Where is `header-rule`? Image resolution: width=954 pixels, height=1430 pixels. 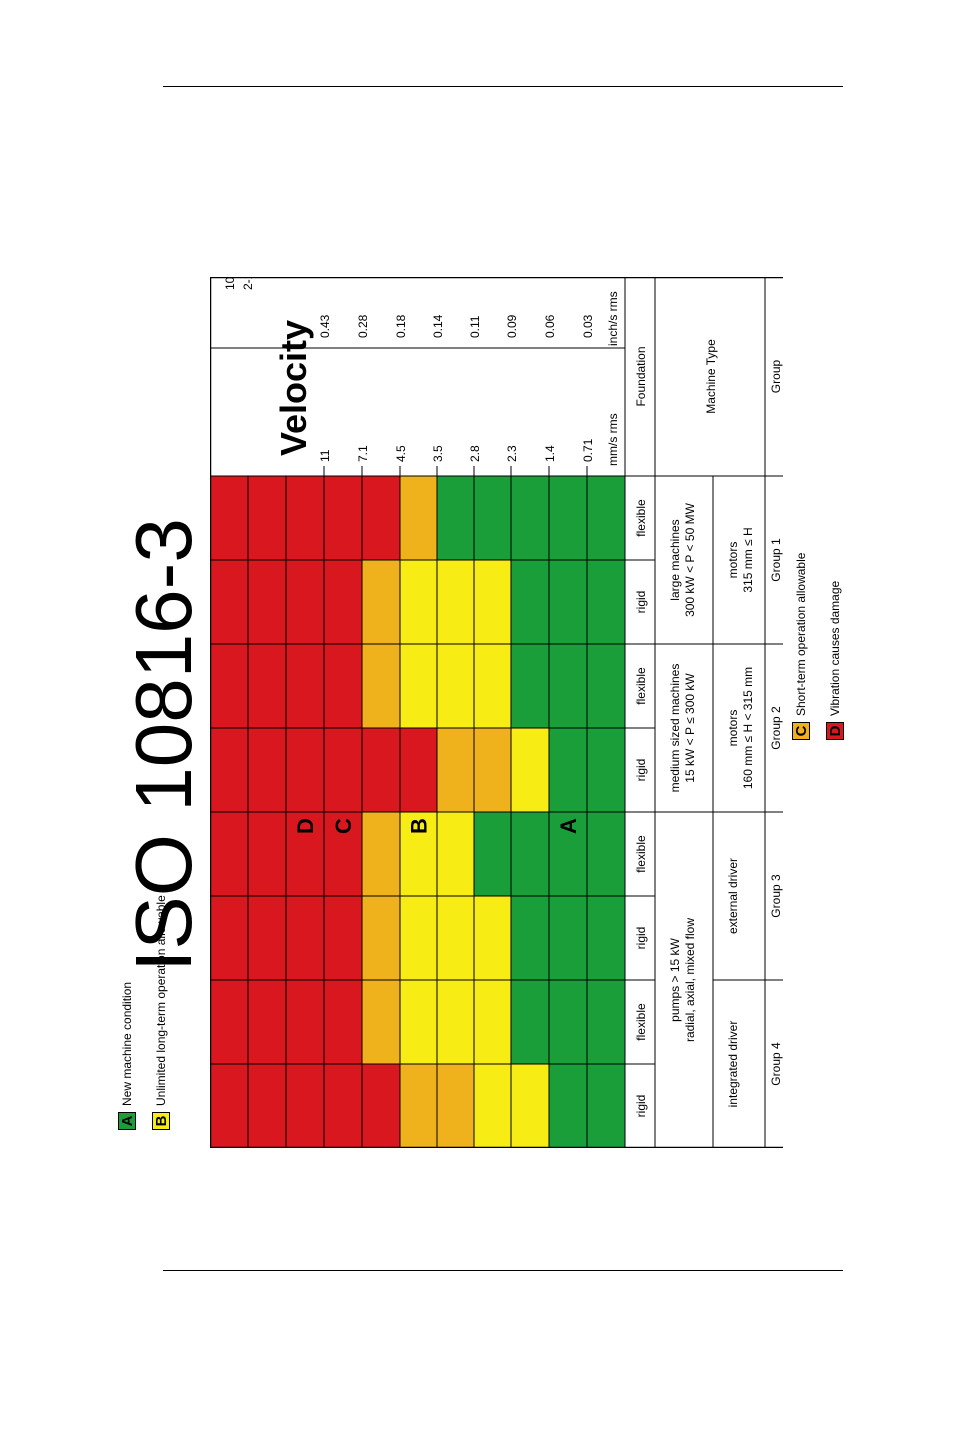
header-rule is located at coordinates (503, 86).